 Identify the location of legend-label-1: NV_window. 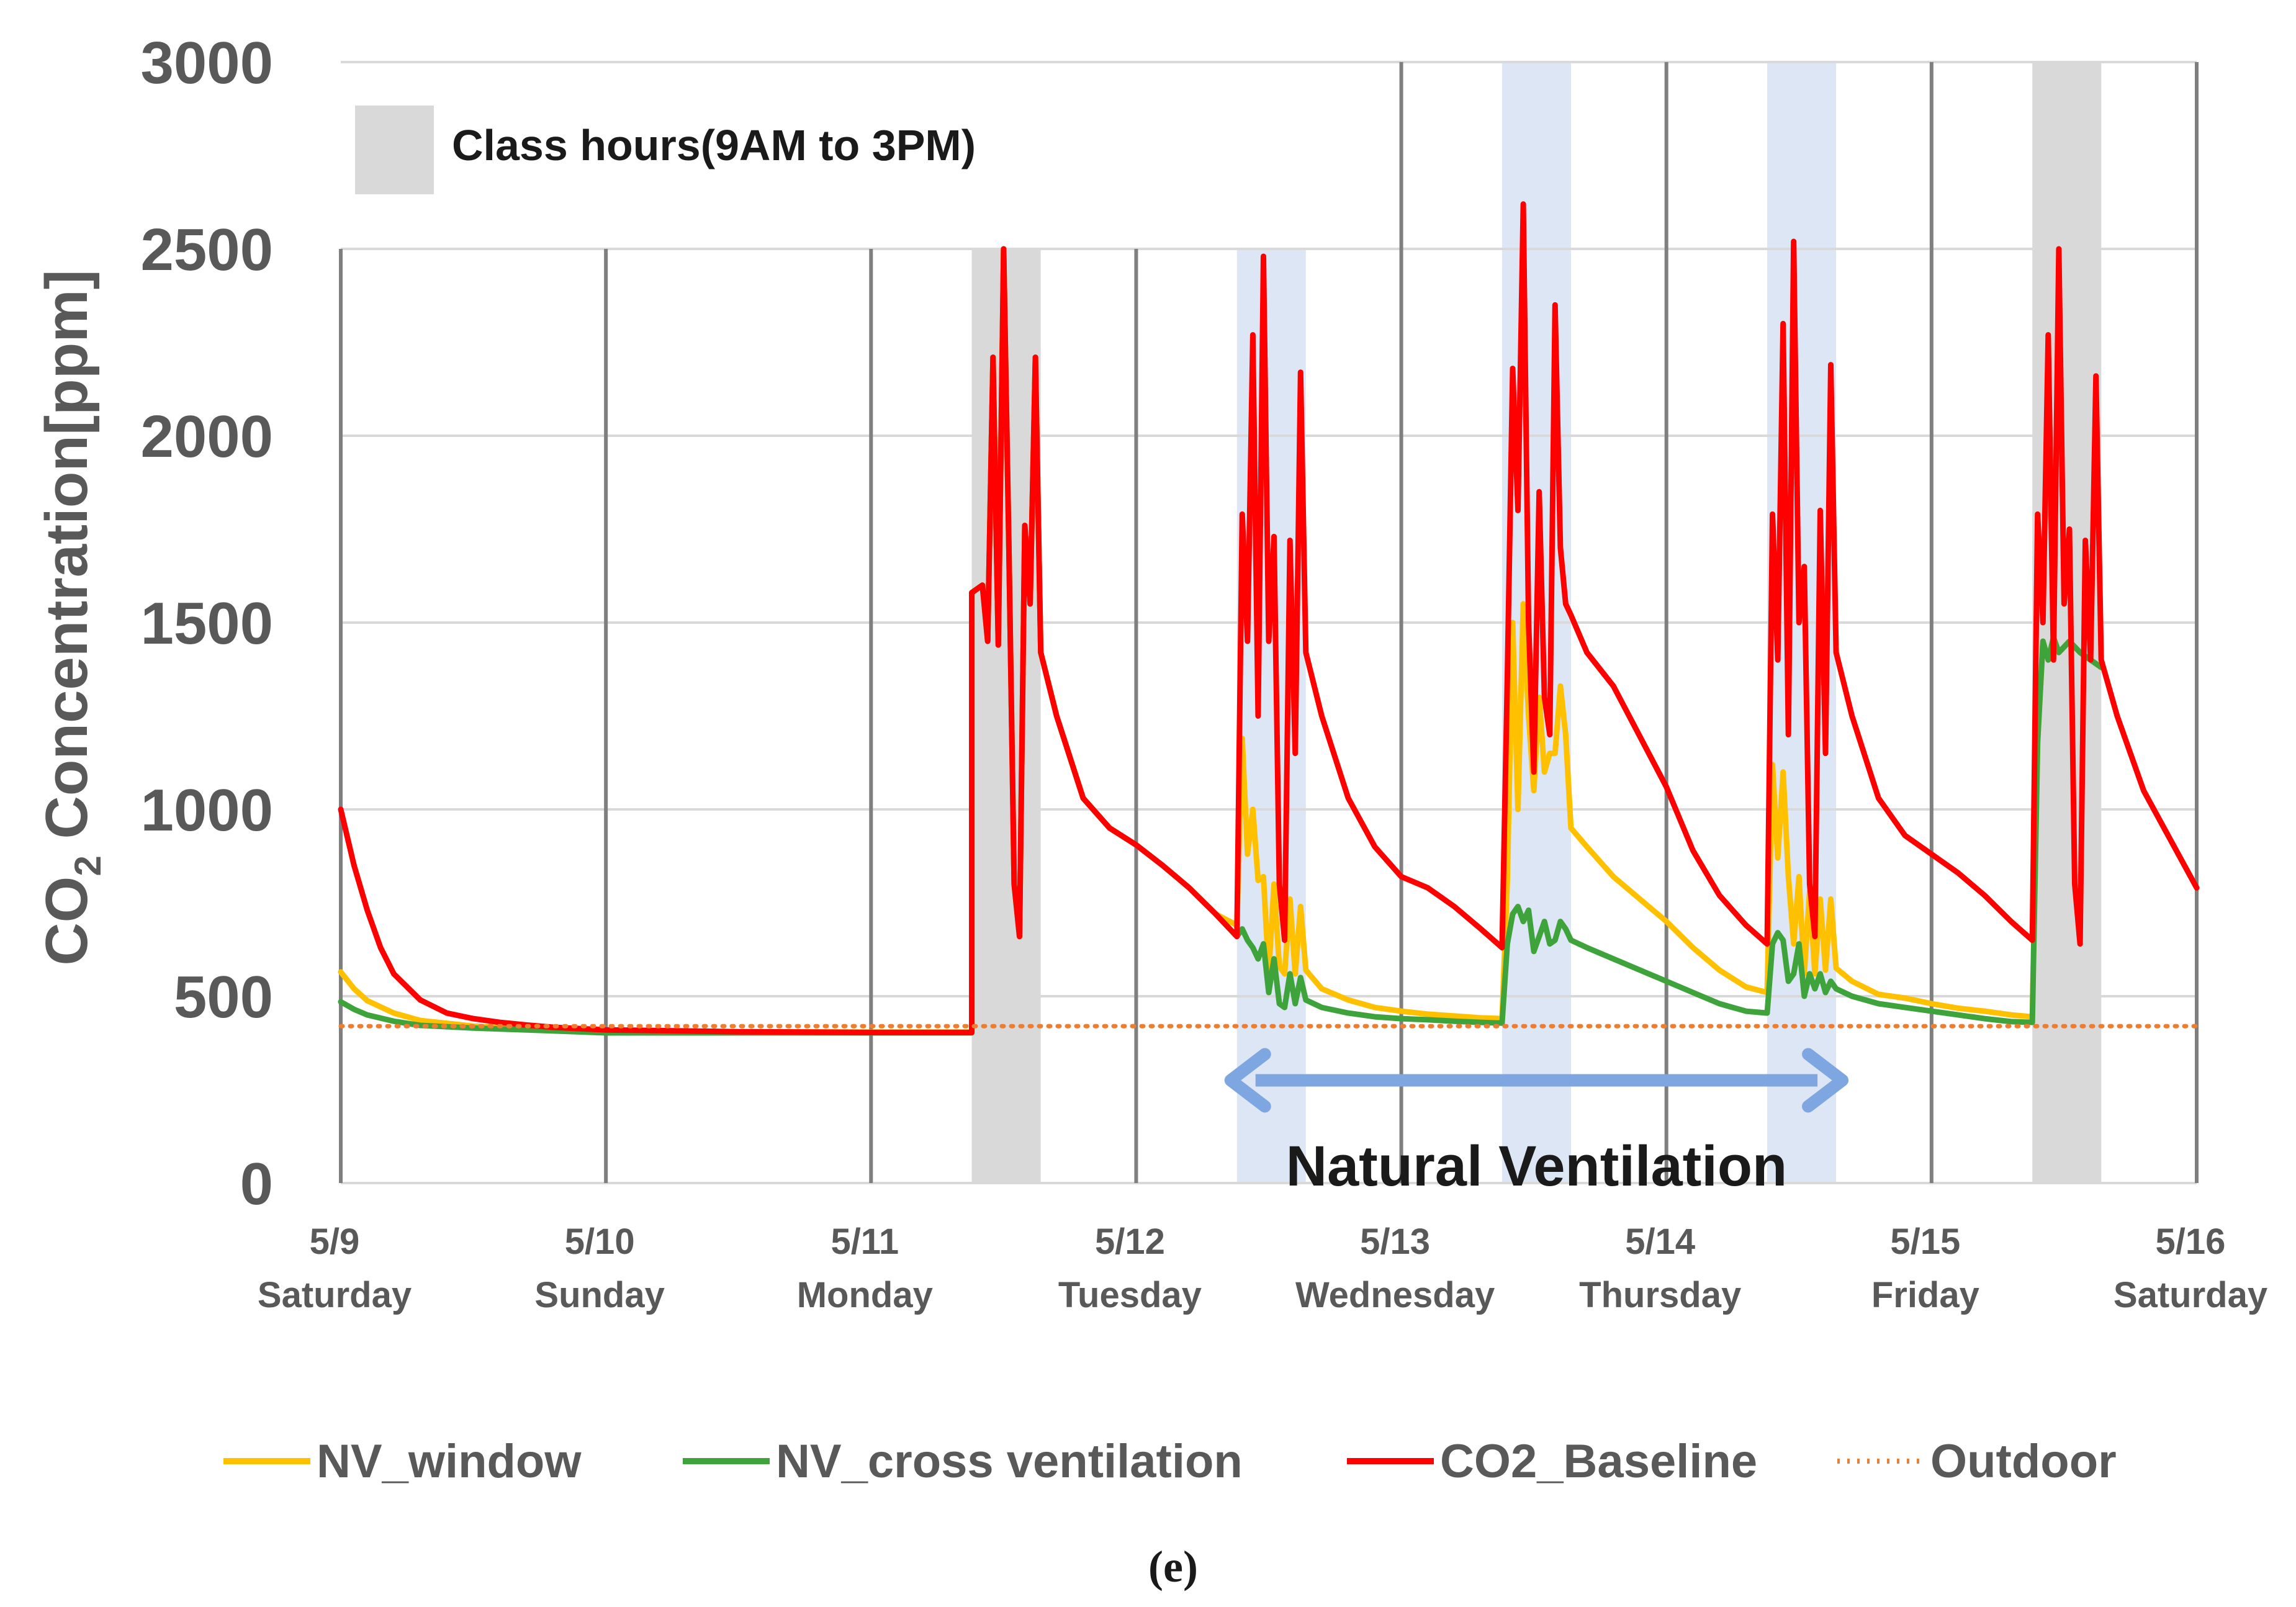
(449, 1462).